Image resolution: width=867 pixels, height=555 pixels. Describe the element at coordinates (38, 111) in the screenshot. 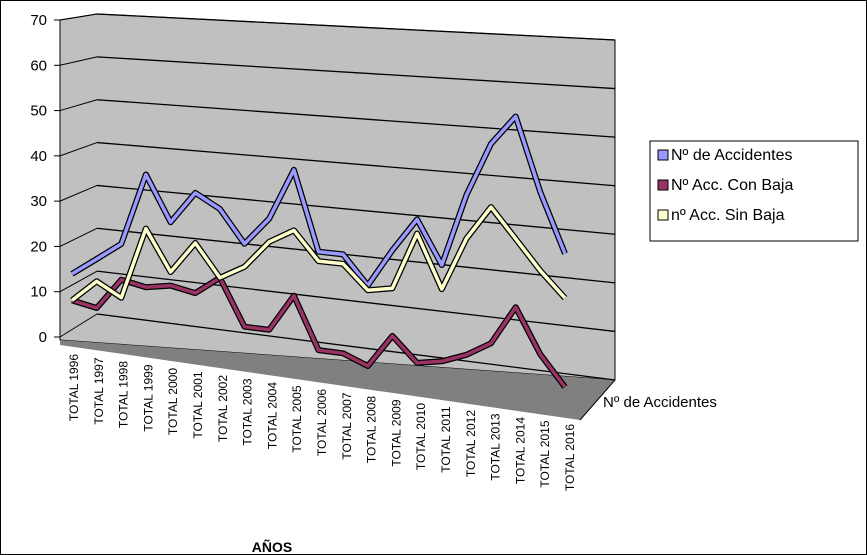

I see `y-tick-label: 50` at that location.